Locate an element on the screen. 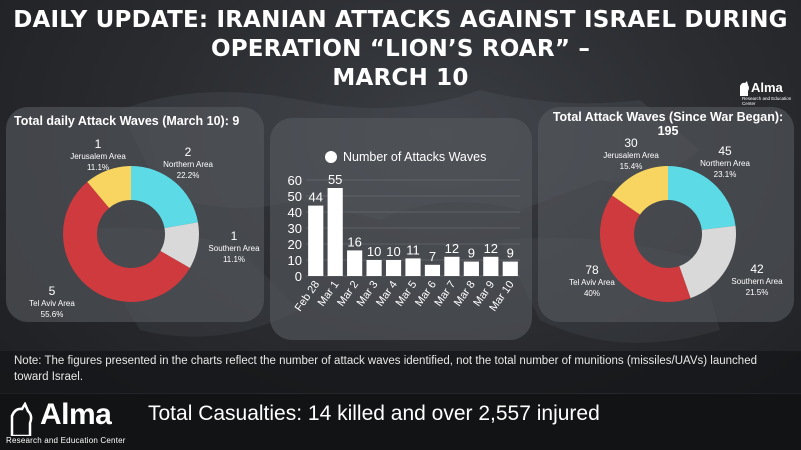 The image size is (801, 450). left-telaviv-area: Tel Aviv Area is located at coordinates (52, 303).